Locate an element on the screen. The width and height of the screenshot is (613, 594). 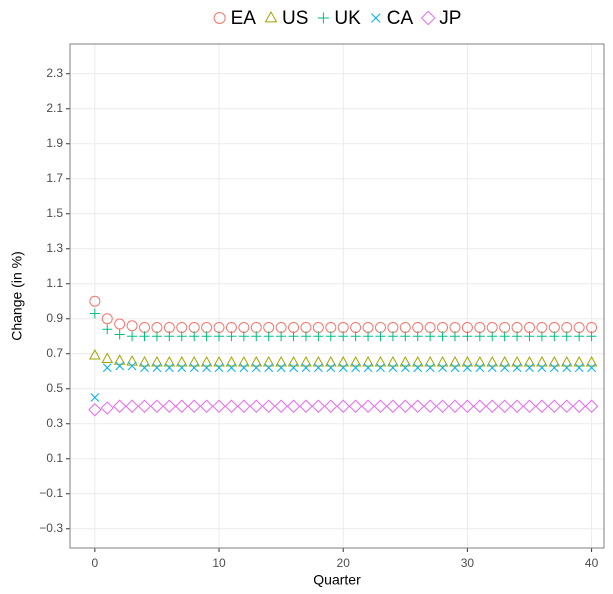
x-tick-label: 30 is located at coordinates (468, 563).